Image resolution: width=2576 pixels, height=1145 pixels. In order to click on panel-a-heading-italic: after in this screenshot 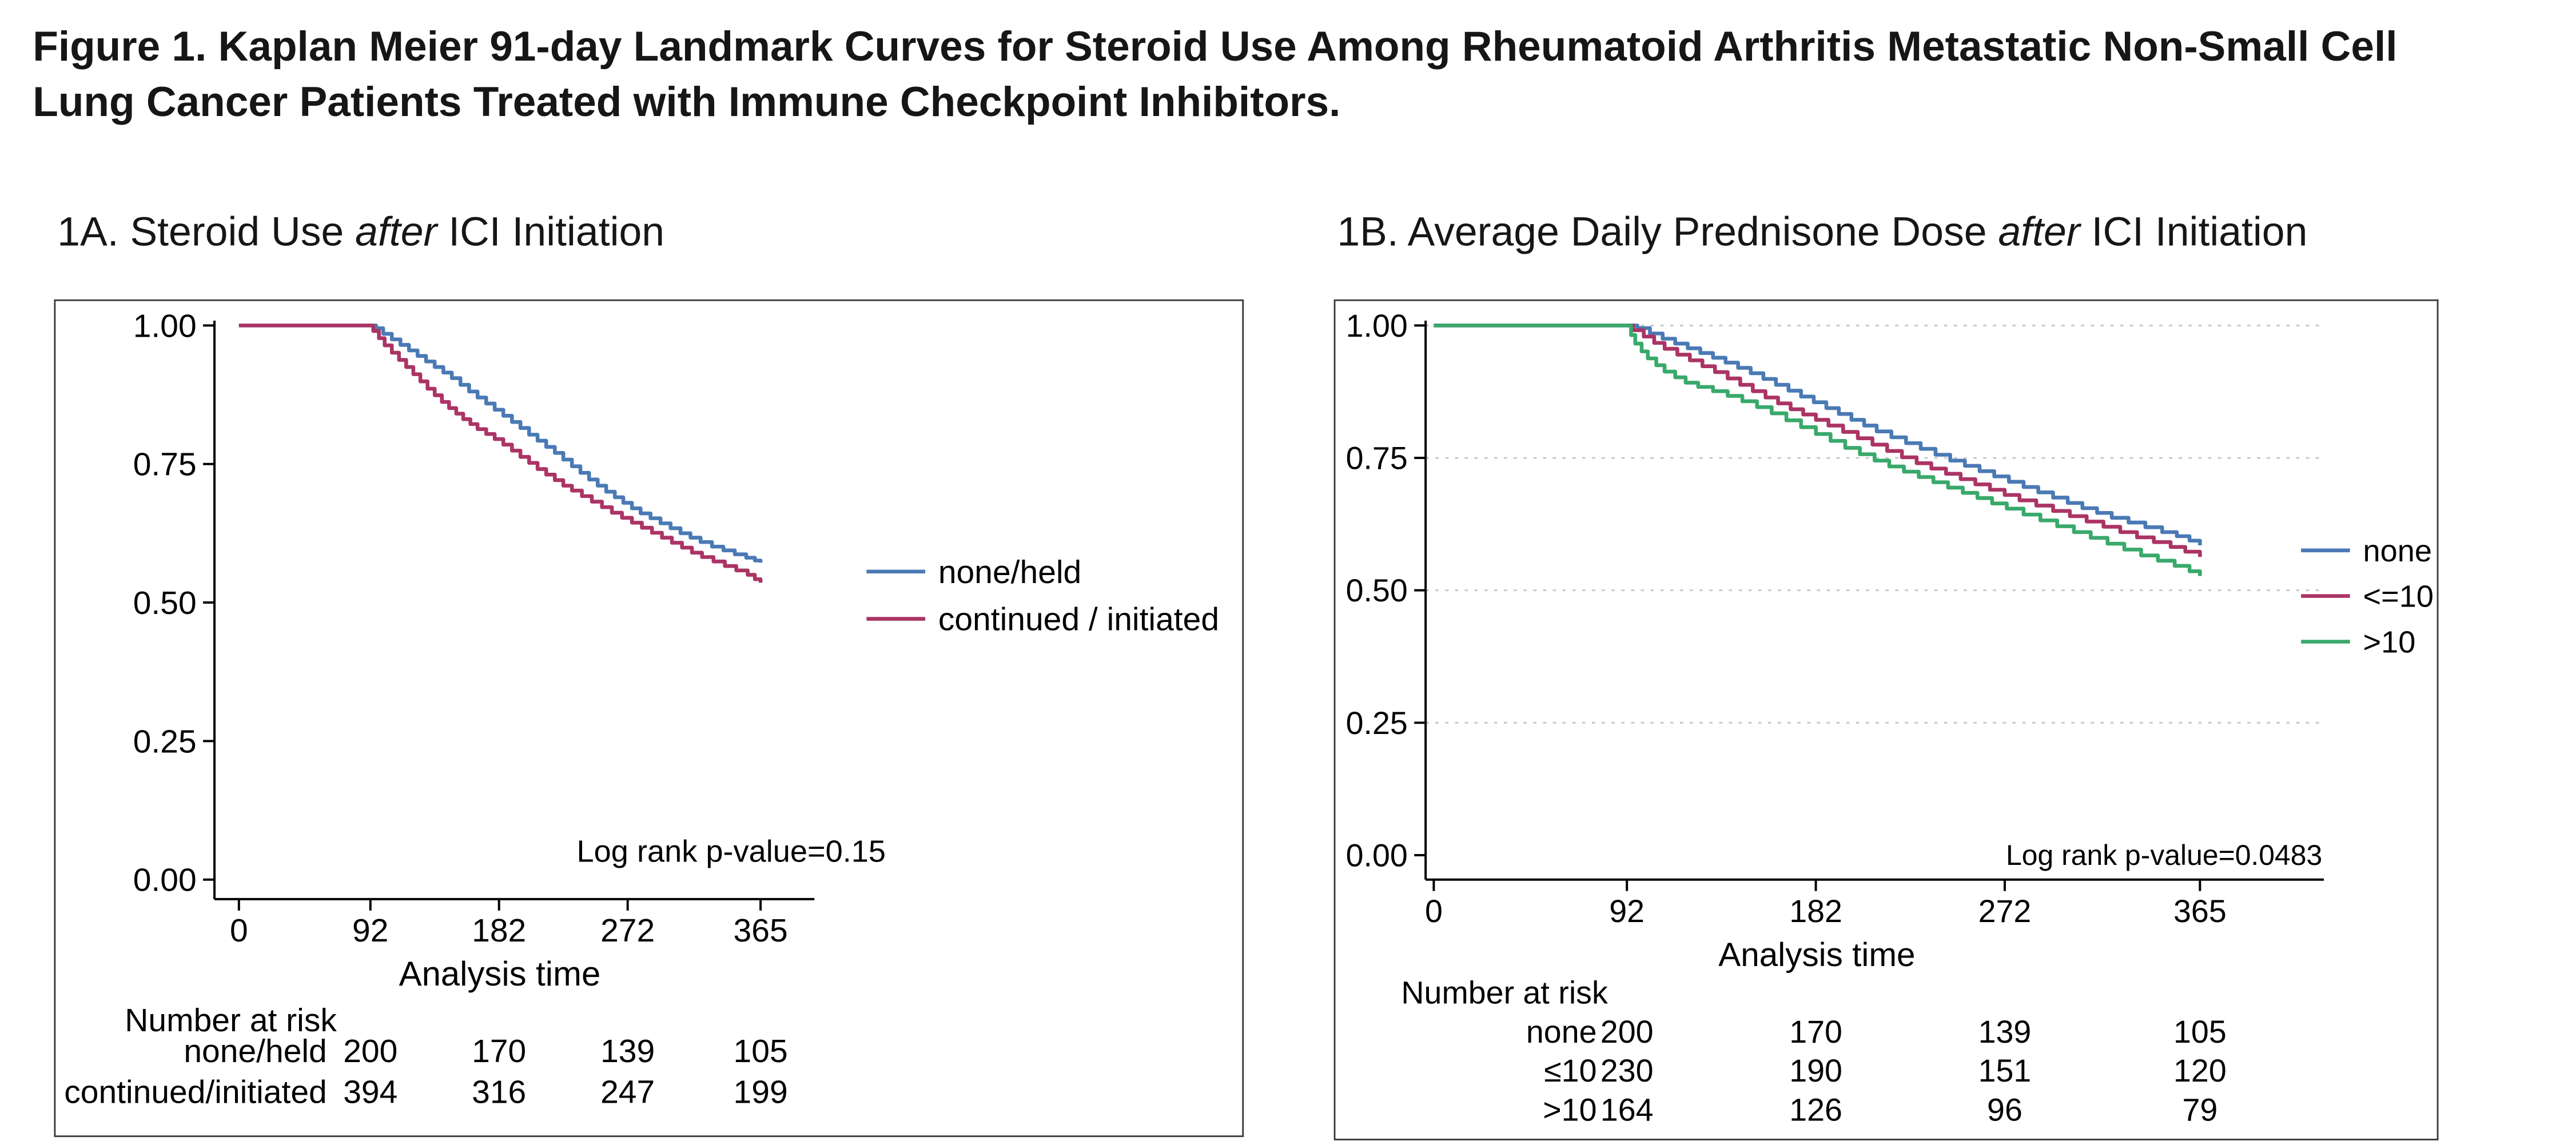, I will do `click(396, 233)`.